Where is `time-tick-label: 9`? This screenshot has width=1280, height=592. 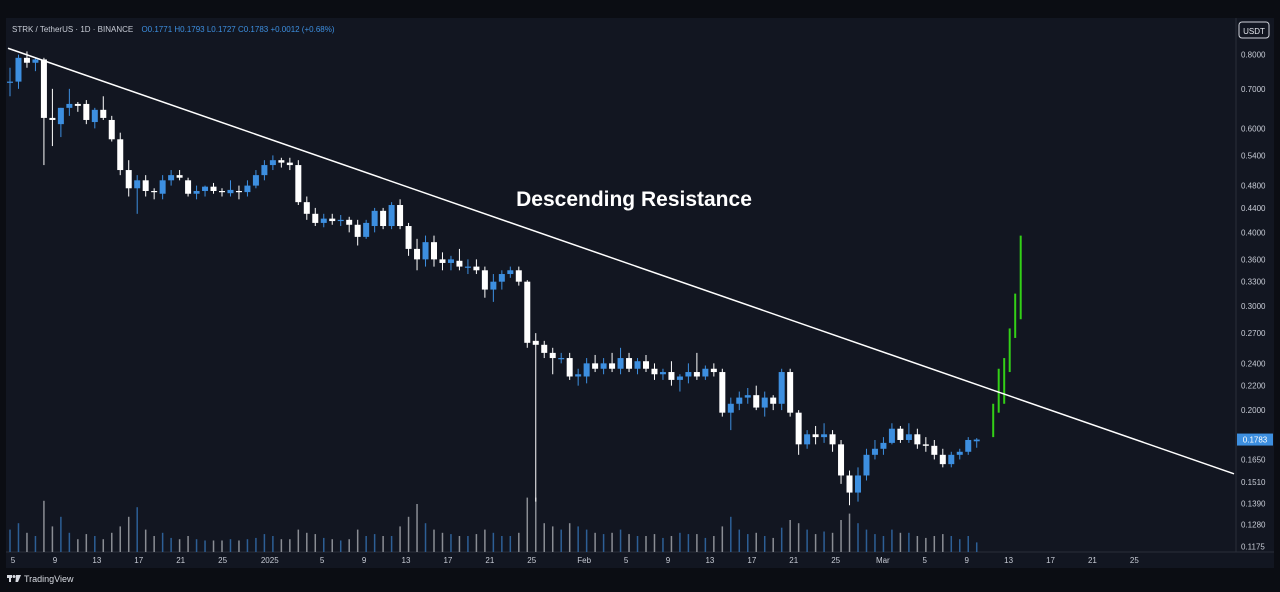
time-tick-label: 9 is located at coordinates (55, 560).